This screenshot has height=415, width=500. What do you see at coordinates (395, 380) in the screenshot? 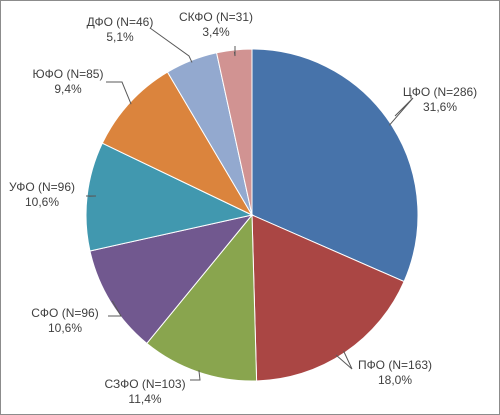
I see `slice-percent-label: 18,0%` at bounding box center [395, 380].